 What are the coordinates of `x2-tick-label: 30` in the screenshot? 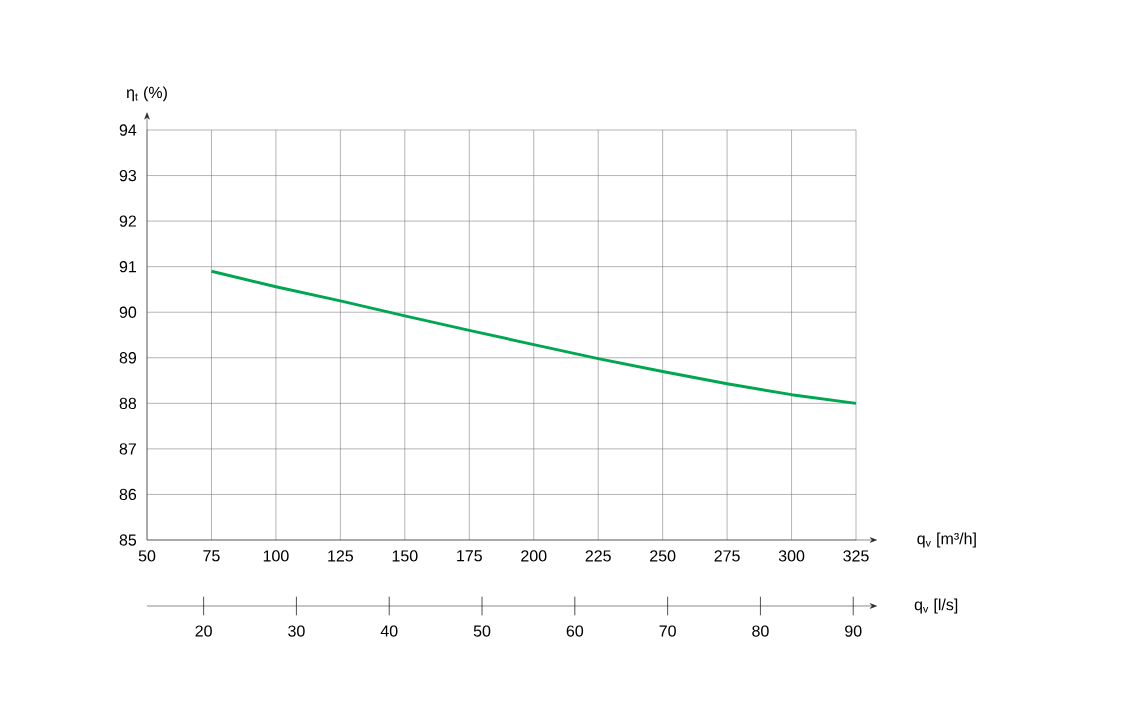 It's located at (296, 631).